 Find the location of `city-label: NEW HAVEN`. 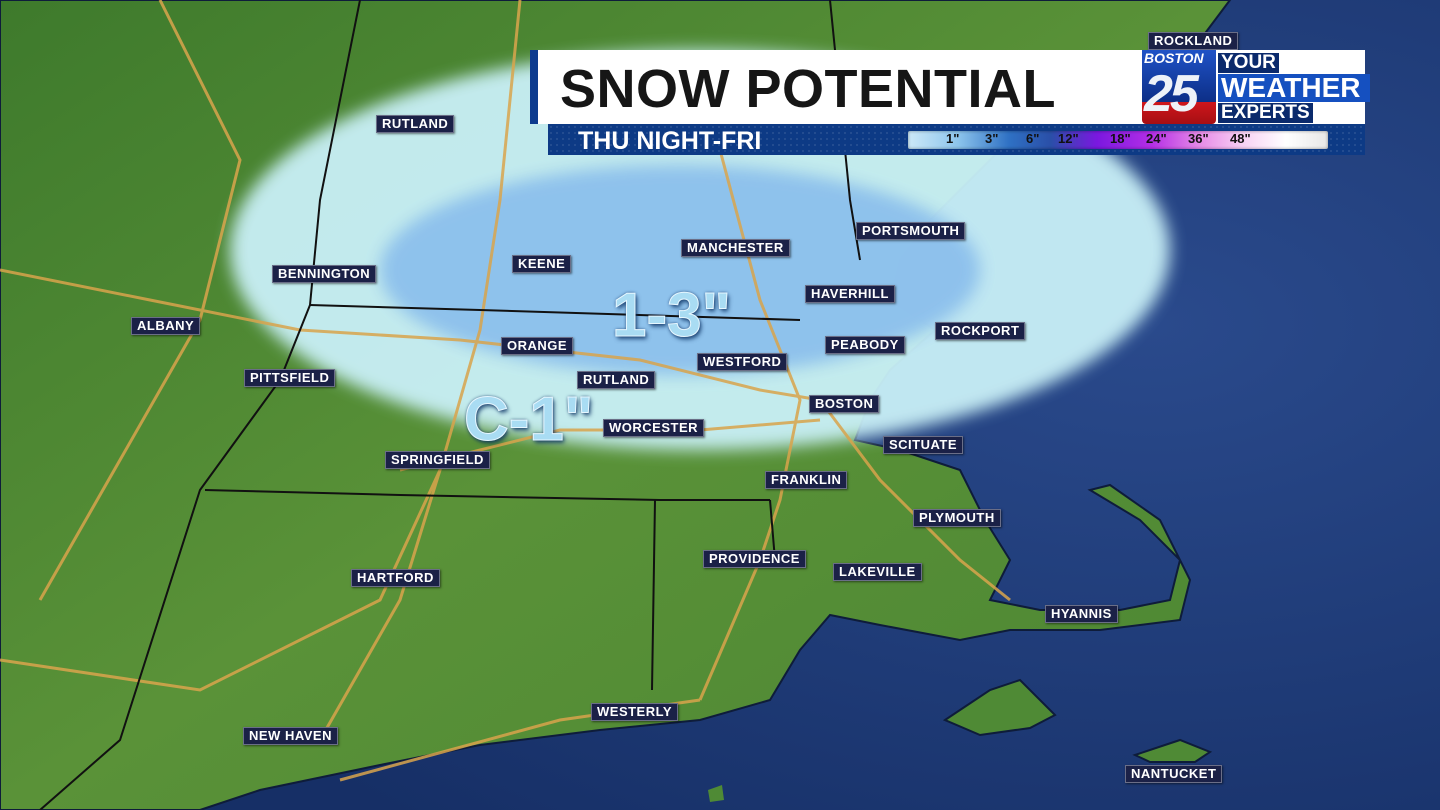

city-label: NEW HAVEN is located at coordinates (290, 736).